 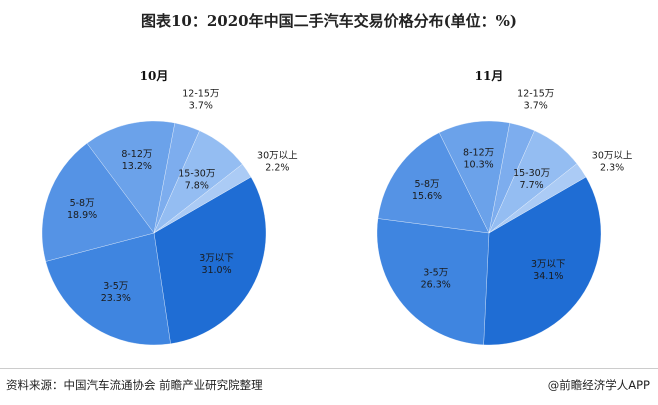 What do you see at coordinates (134, 385) in the screenshot?
I see `source-note: 资料来源：中国汽车流通协会 前瞻产业研究院整理` at bounding box center [134, 385].